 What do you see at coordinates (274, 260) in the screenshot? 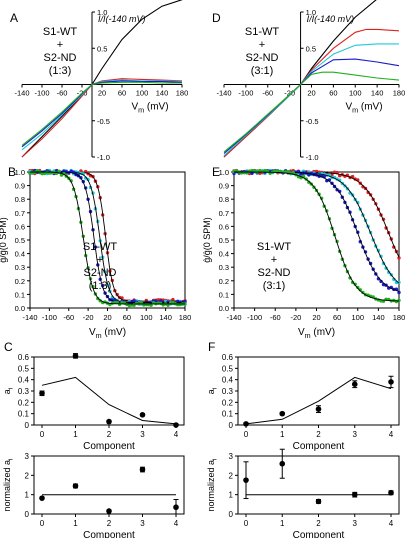
I see `E-annotation-1: +` at bounding box center [274, 260].